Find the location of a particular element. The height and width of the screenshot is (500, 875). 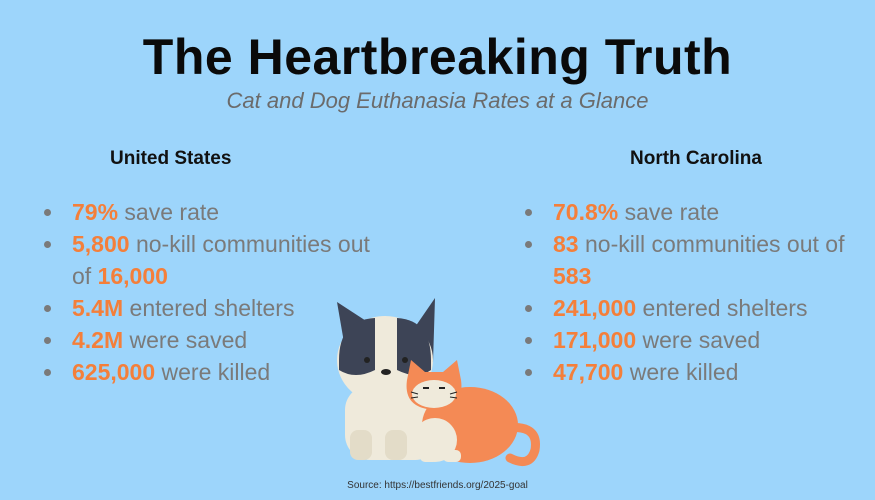

subtitle: Cat and Dog Euthanasia Rates at a Glance is located at coordinates (437, 100).